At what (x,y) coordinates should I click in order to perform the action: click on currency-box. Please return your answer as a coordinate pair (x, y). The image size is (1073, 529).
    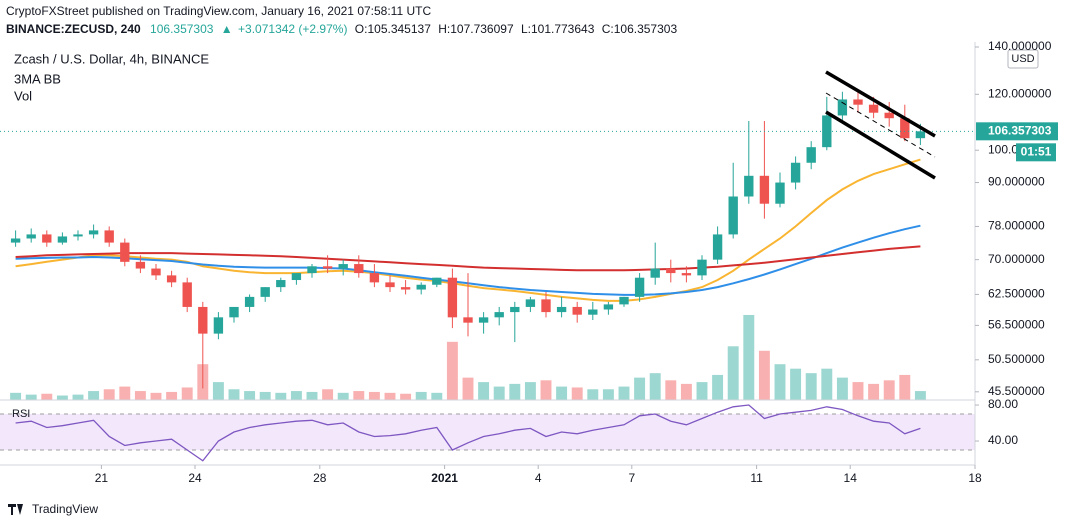
    Looking at the image, I should click on (1023, 59).